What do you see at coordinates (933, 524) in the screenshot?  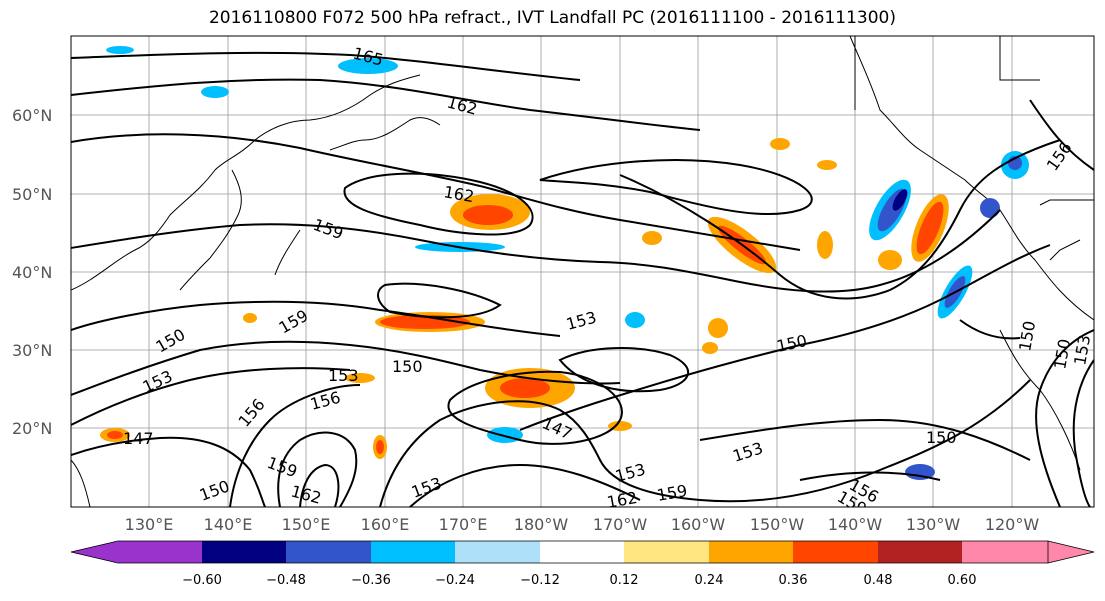 I see `lon-label: 130°W` at bounding box center [933, 524].